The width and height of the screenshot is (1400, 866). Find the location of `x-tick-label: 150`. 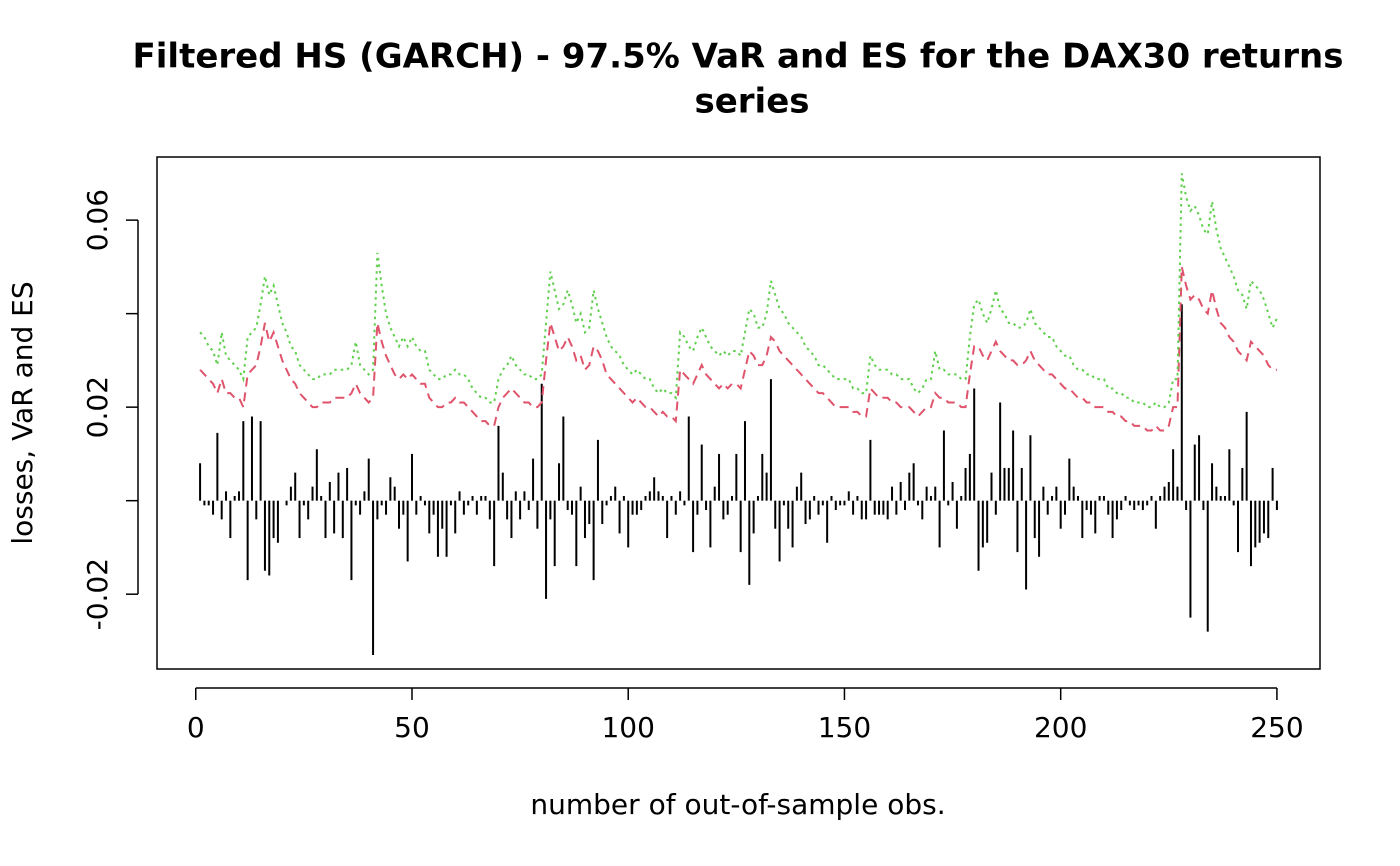

x-tick-label: 150 is located at coordinates (844, 727).